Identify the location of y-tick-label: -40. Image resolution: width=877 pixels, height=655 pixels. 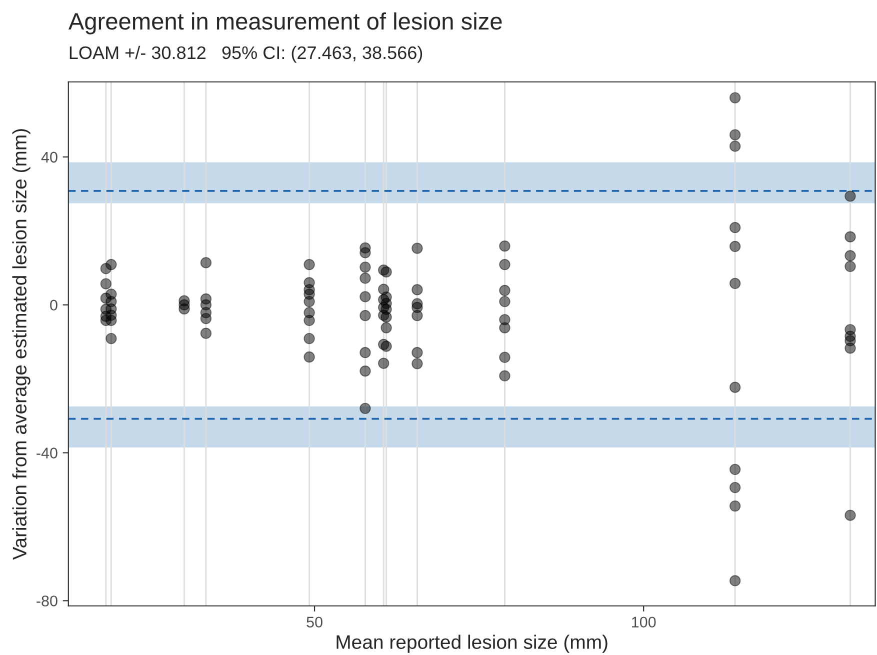
(47, 453).